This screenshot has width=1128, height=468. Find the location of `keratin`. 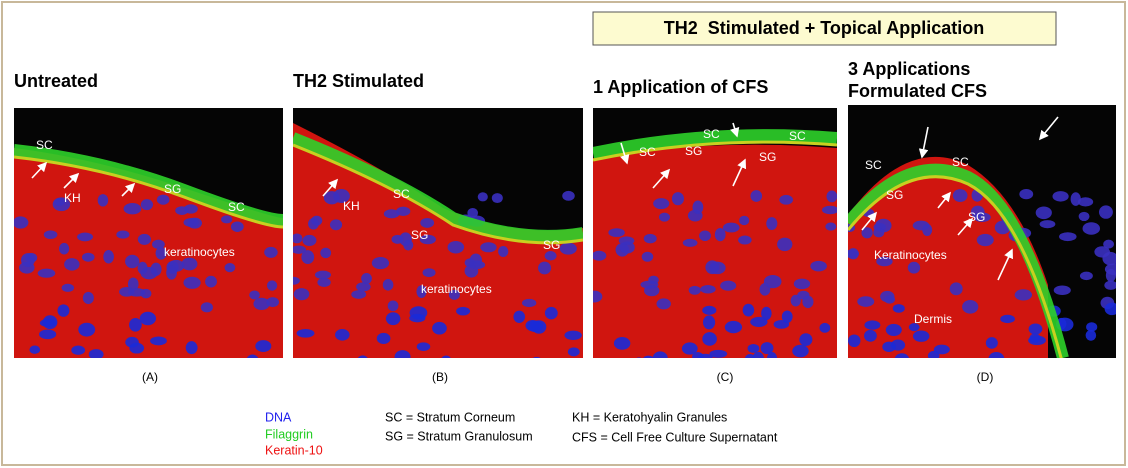

keratin is located at coordinates (715, 251).